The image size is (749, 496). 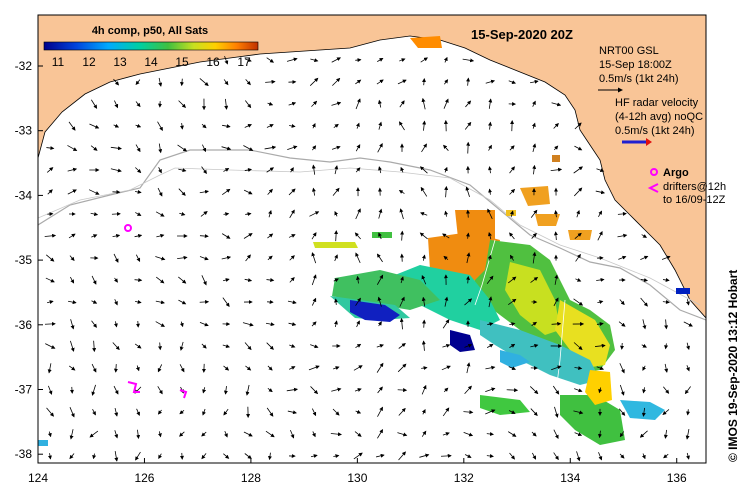 What do you see at coordinates (183, 394) in the screenshot?
I see `drifter-track` at bounding box center [183, 394].